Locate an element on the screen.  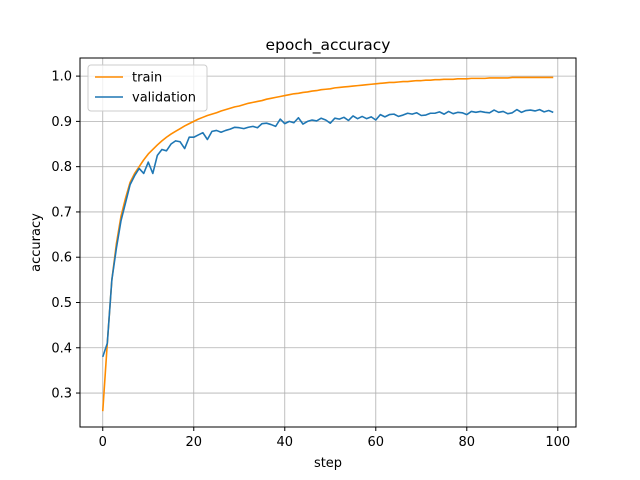
y-tick-label: 0.3 is located at coordinates (61, 394).